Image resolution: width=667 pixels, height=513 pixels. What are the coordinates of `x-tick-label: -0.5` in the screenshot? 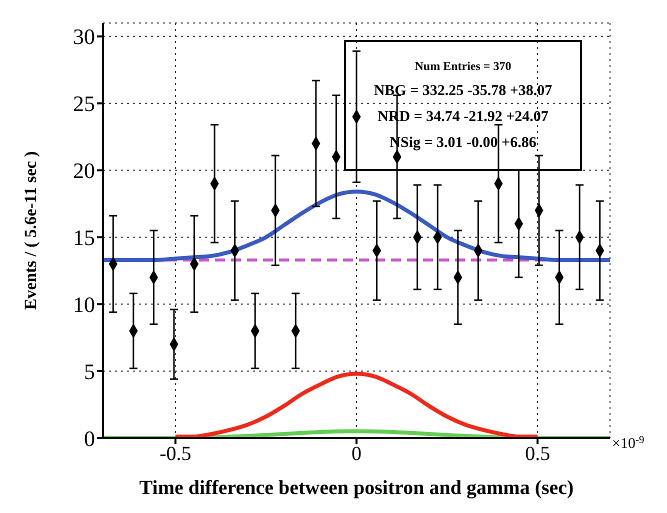 It's located at (176, 454).